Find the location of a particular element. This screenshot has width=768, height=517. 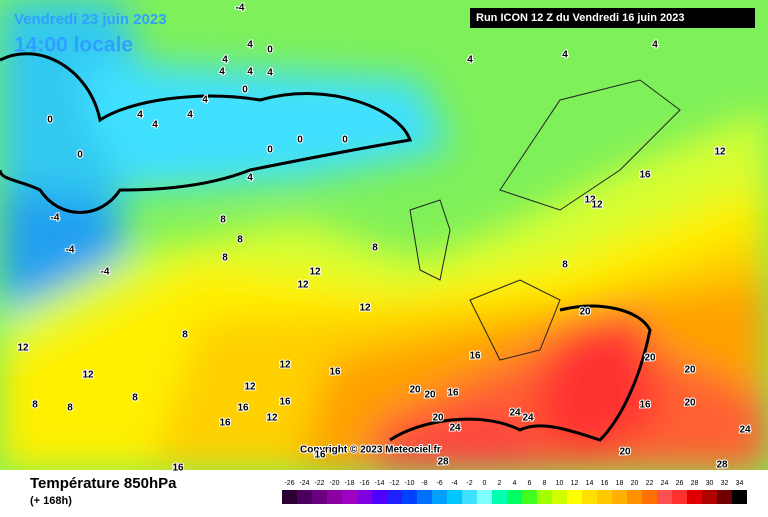

scale-label: -26 is located at coordinates (289, 483).